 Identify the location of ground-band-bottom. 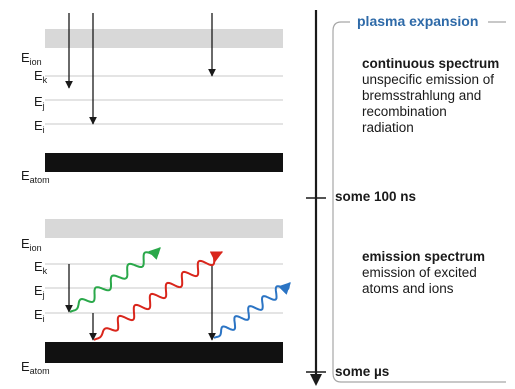
(164, 352).